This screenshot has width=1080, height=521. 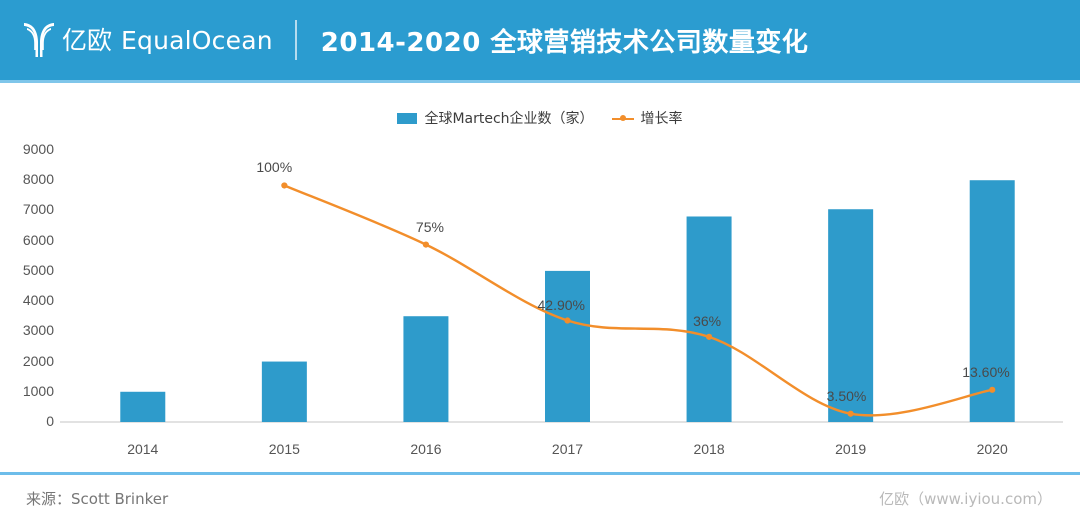 What do you see at coordinates (274, 167) in the screenshot?
I see `data-label-2015: 100%` at bounding box center [274, 167].